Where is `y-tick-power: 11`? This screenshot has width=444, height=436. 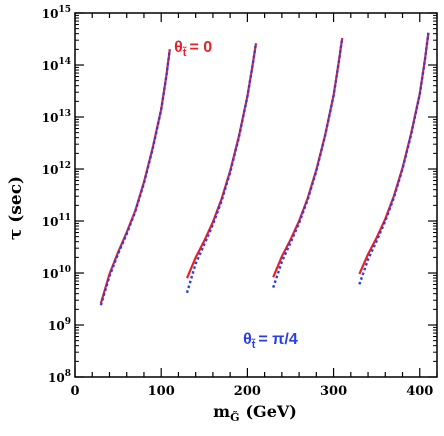
y-tick-power: 11 is located at coordinates (64, 218).